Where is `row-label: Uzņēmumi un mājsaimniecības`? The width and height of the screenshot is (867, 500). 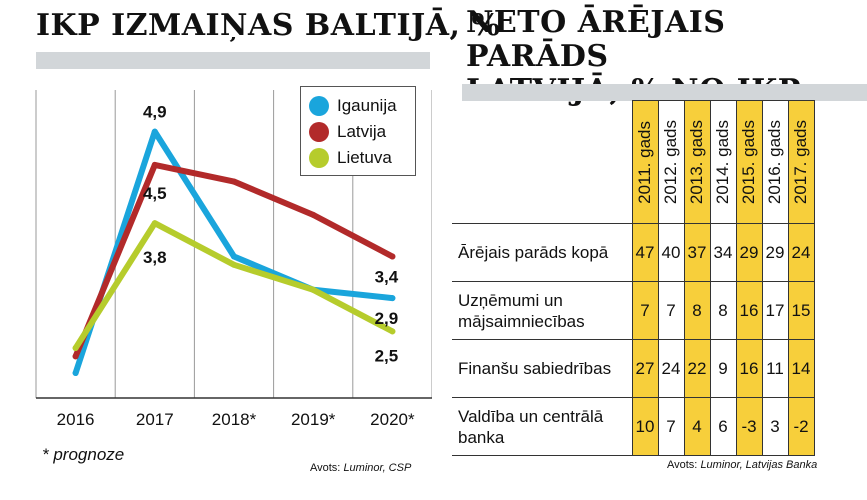
row-label: Uzņēmumi un mājsaimniecības is located at coordinates (542, 310).